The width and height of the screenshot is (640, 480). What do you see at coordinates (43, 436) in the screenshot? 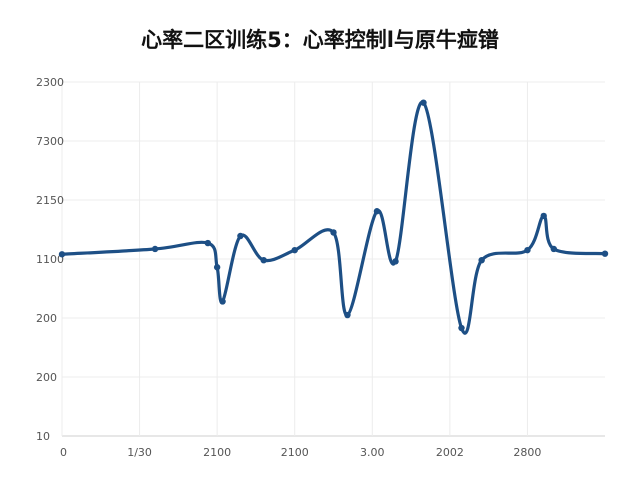
I see `y-tick-label: 10` at bounding box center [43, 436].